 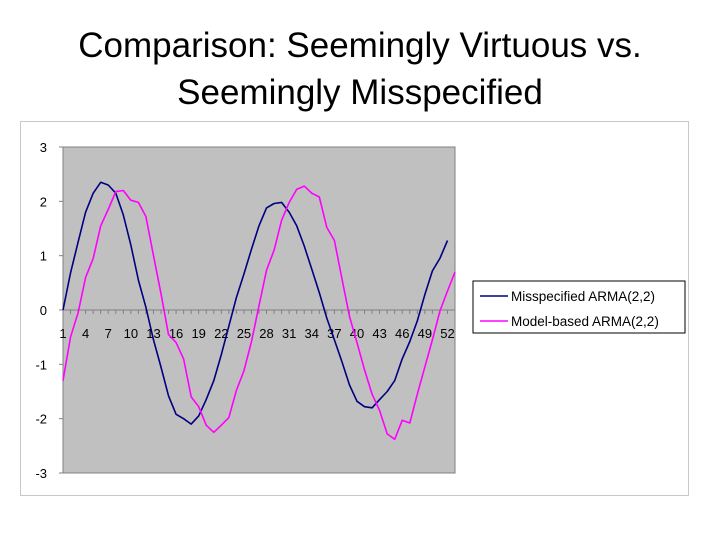 What do you see at coordinates (41, 473) in the screenshot?
I see `y-tick-label: -3` at bounding box center [41, 473].